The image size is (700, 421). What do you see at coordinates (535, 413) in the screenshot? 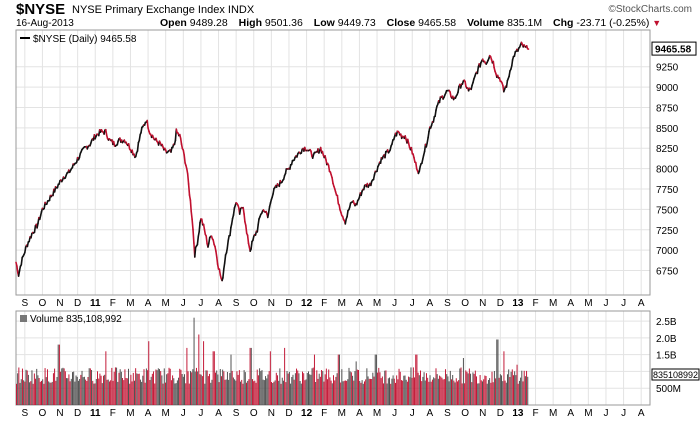
I see `volume-x-tick-label: F` at bounding box center [535, 413].